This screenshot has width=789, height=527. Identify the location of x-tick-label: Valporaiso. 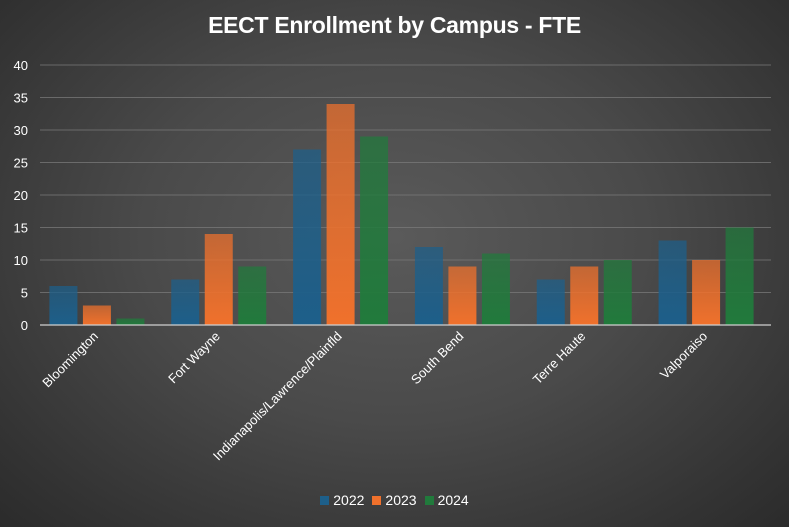
(683, 355).